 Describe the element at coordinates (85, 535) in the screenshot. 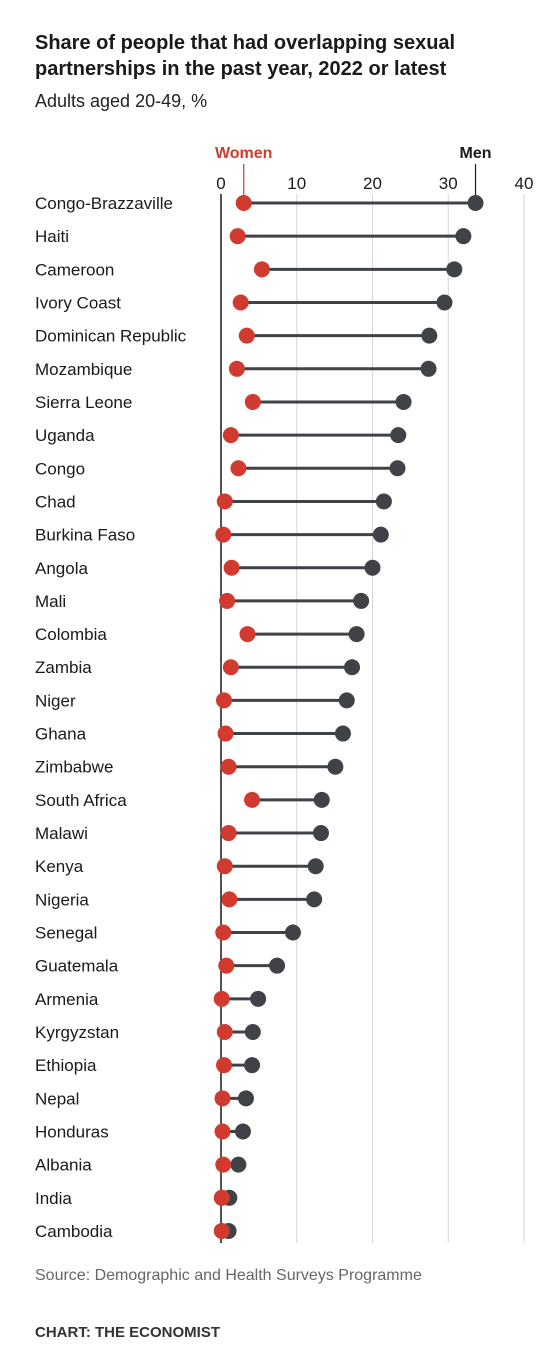

I see `country-label: Burkina Faso` at that location.